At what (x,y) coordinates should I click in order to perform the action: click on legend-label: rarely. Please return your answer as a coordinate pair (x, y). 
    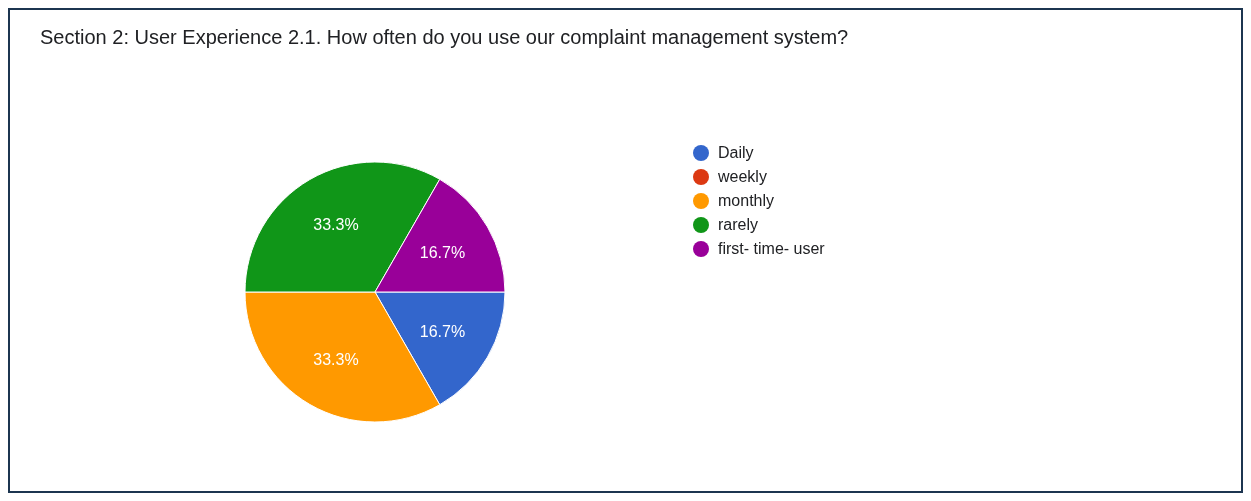
    Looking at the image, I should click on (738, 225).